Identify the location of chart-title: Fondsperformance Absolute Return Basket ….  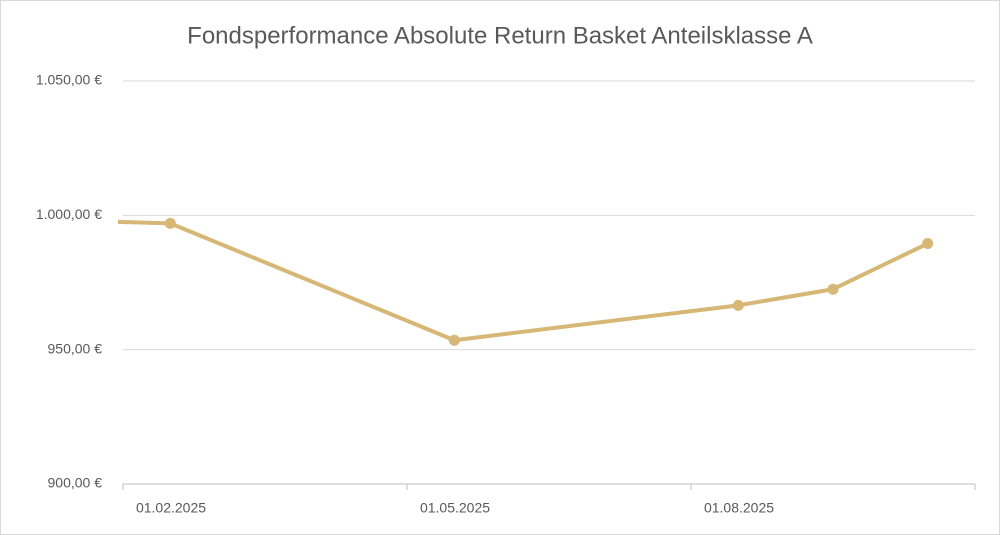
(500, 35).